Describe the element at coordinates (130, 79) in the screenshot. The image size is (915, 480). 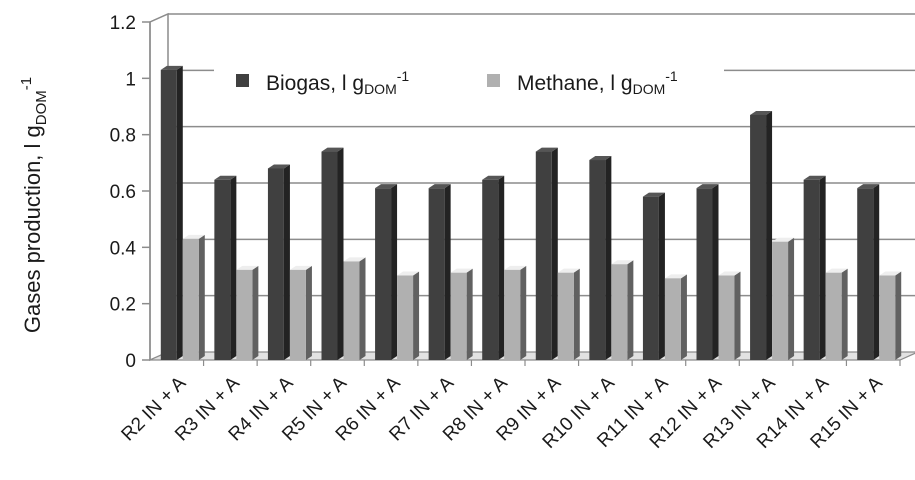
I see `y-tick-label: 1` at that location.